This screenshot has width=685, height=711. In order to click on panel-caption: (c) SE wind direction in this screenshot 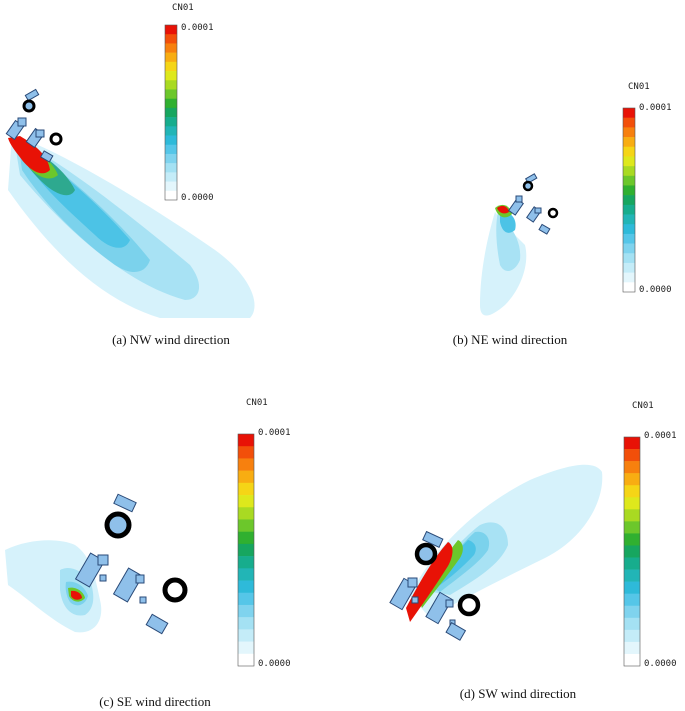, I will do `click(155, 701)`.